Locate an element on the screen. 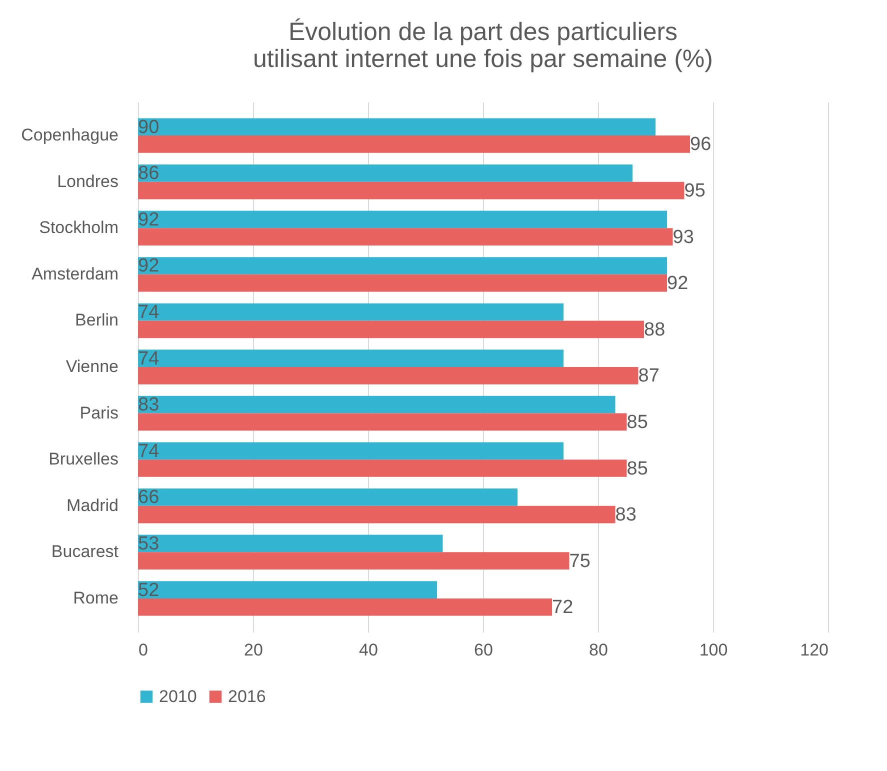 Image resolution: width=887 pixels, height=771 pixels. data-label: 86 is located at coordinates (149, 173).